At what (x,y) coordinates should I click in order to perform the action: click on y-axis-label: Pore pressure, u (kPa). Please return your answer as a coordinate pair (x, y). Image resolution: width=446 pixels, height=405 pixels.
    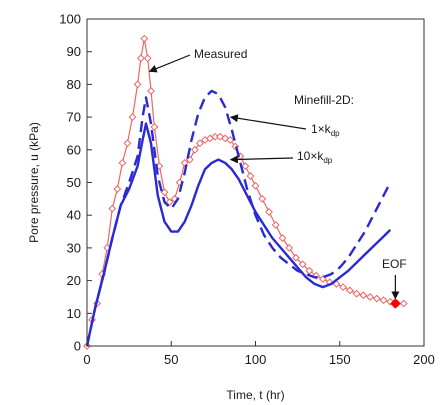
    Looking at the image, I should click on (34, 182).